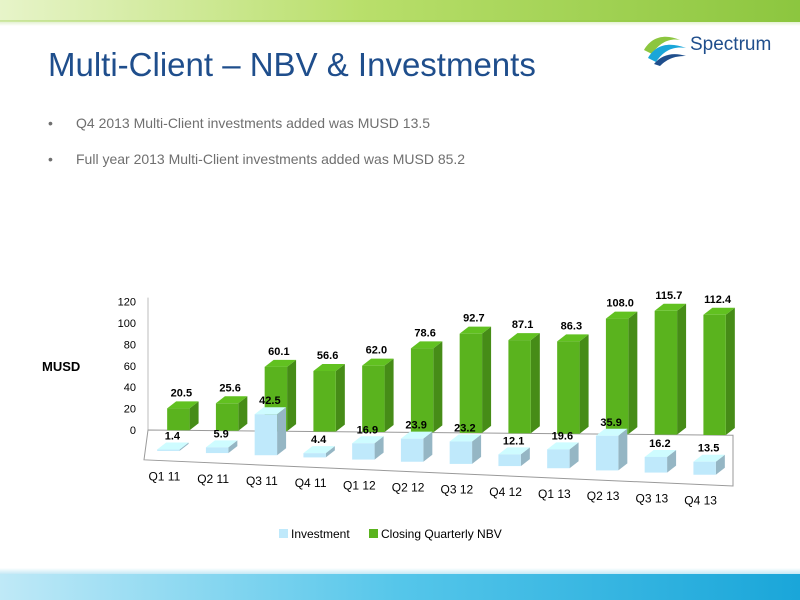 This screenshot has height=600, width=800. I want to click on top-decor-band, so click(400, 13).